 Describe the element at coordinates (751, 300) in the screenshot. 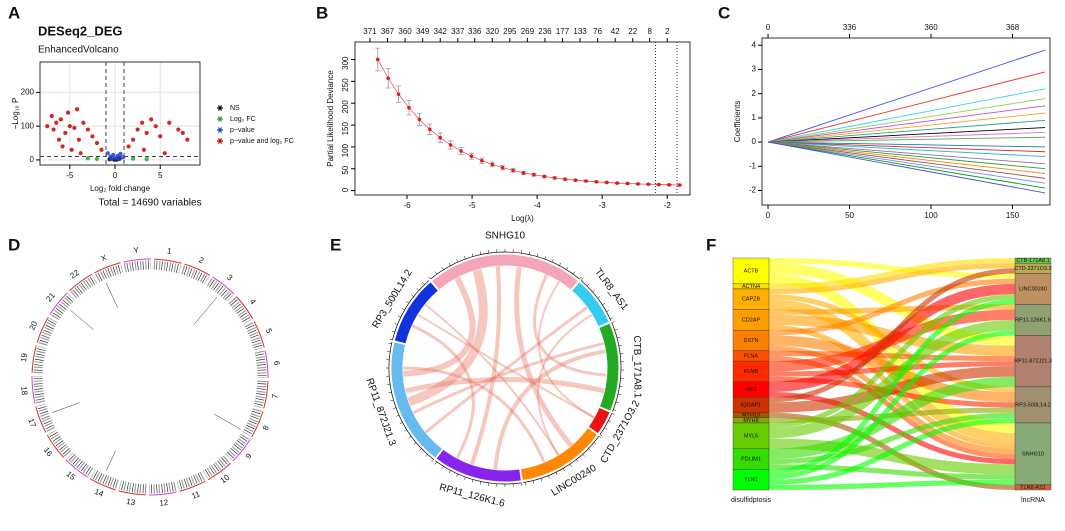

I see `node-label: CAPZB` at that location.